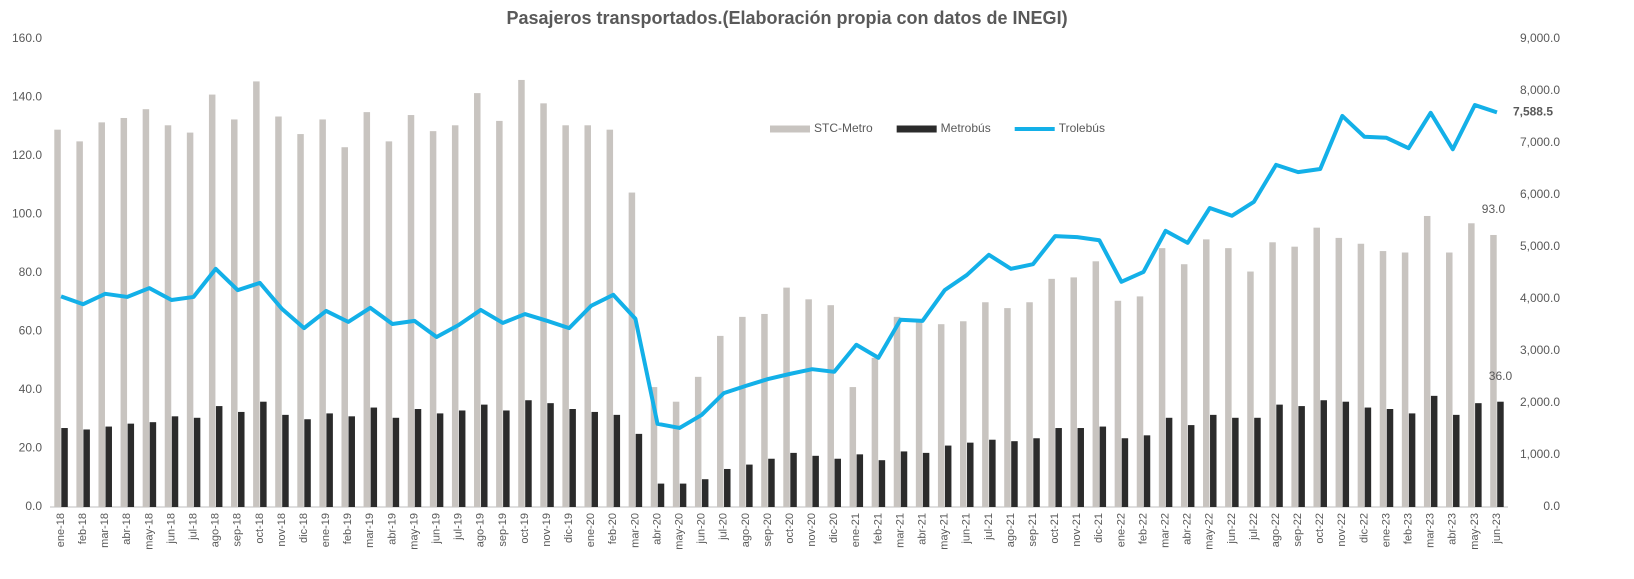 This screenshot has height=579, width=1634. What do you see at coordinates (945, 531) in the screenshot?
I see `x-tick-label: may-21` at bounding box center [945, 531].